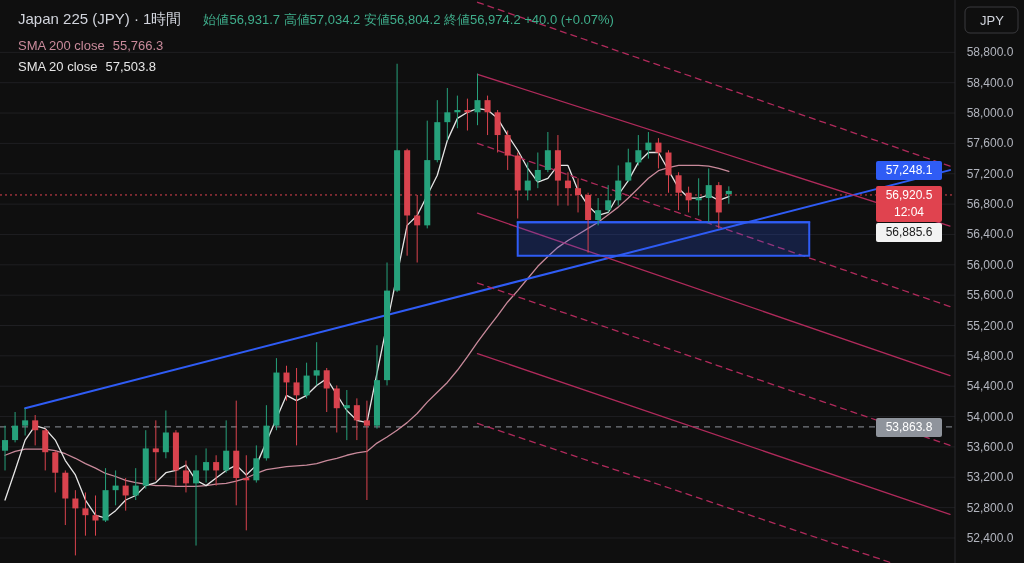  Describe the element at coordinates (990, 325) in the screenshot. I see `y-tick-label: 55,200.0` at that location.